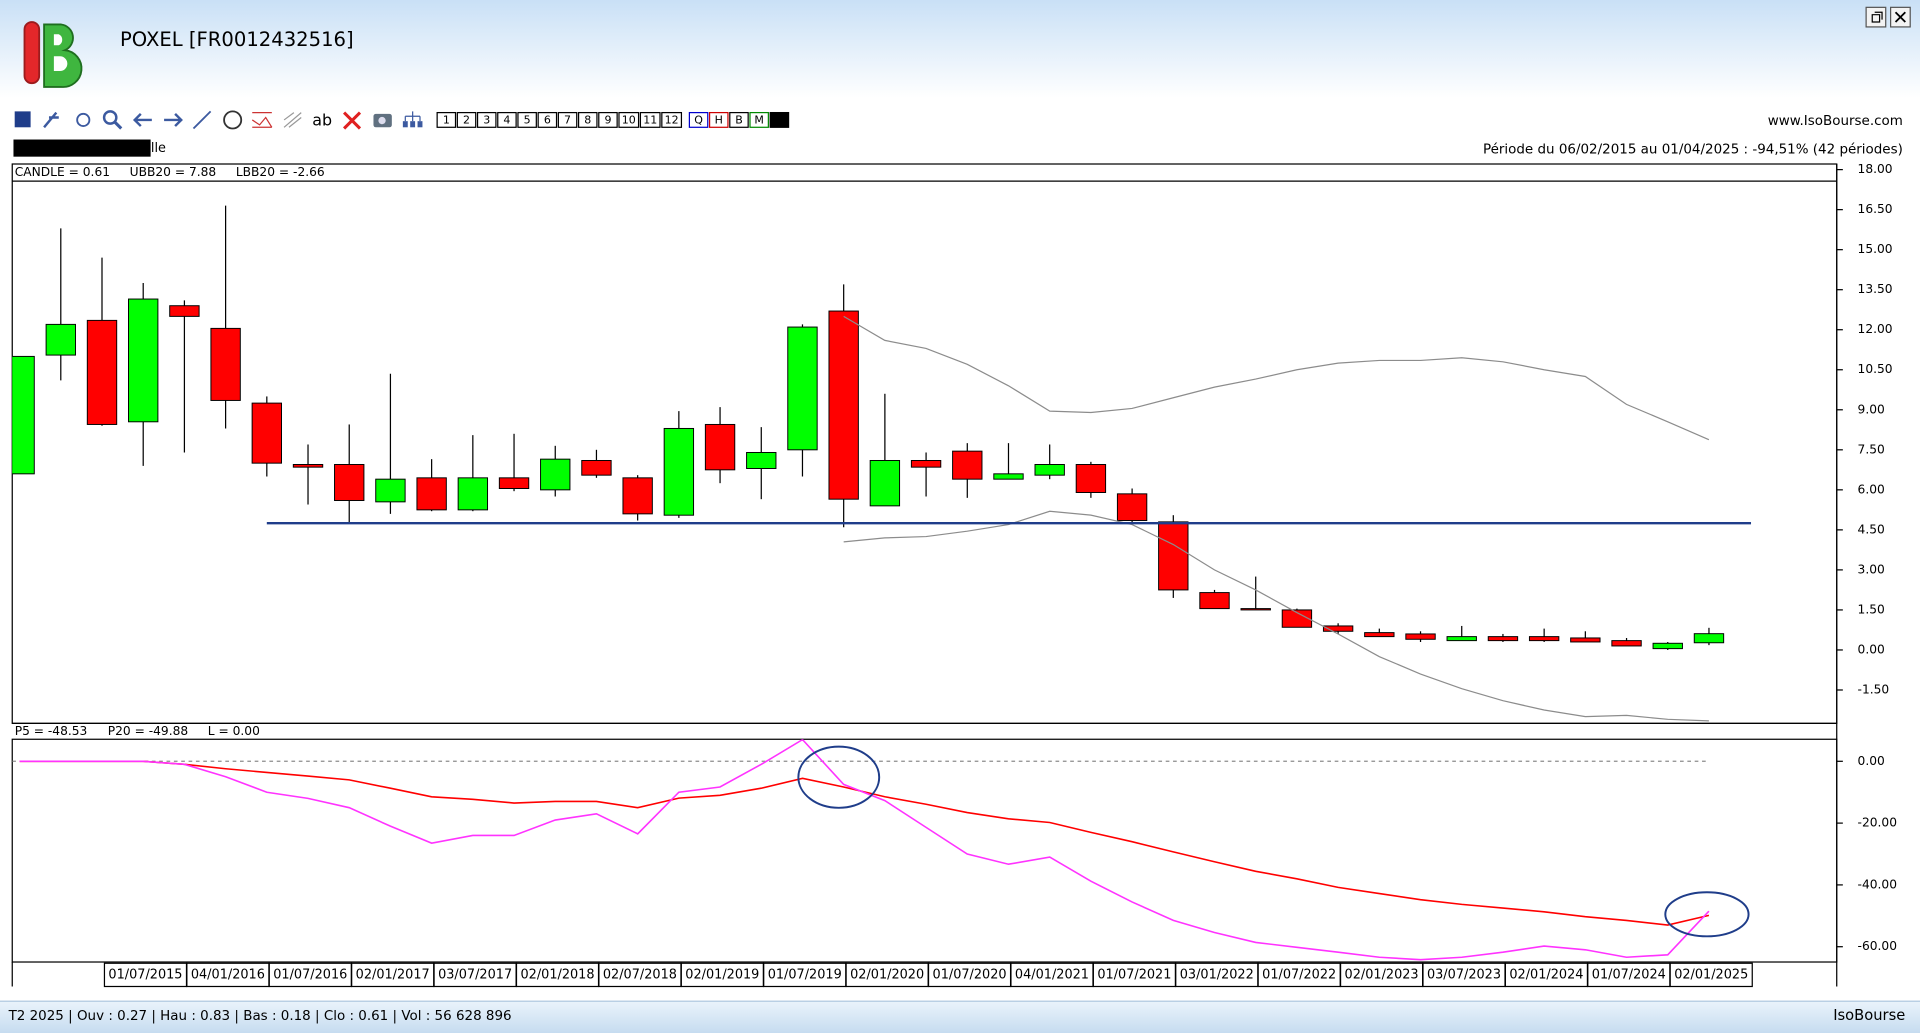  What do you see at coordinates (322, 120) in the screenshot?
I see `tool-text: ab` at bounding box center [322, 120].